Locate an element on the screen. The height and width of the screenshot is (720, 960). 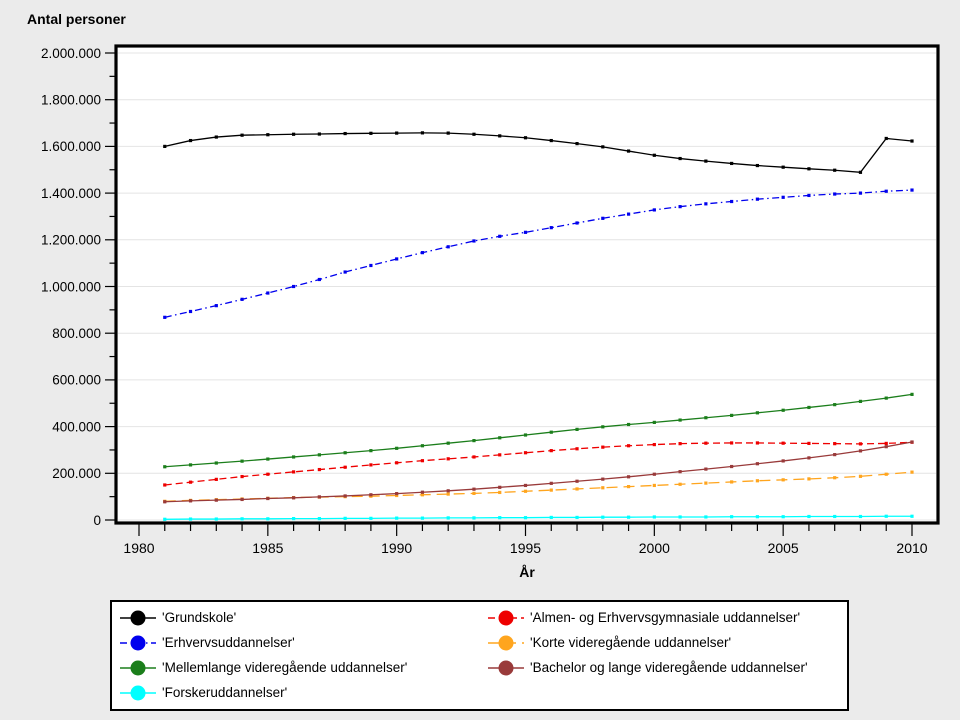
grundskole-marker-icon is located at coordinates (138, 618).